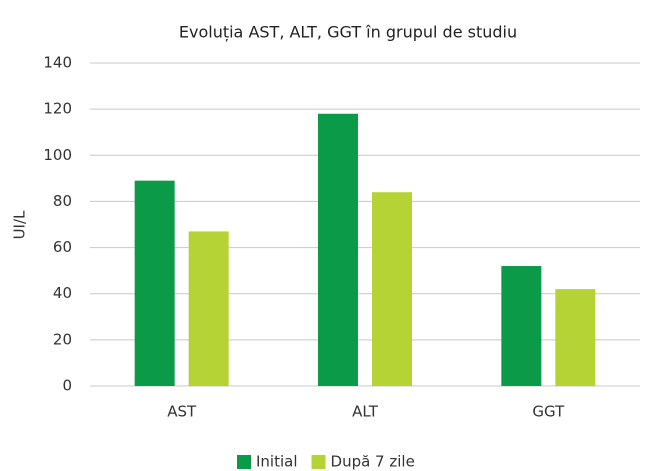 The image size is (649, 471). Describe the element at coordinates (548, 412) in the screenshot. I see `x-tick-label: GGT` at that location.